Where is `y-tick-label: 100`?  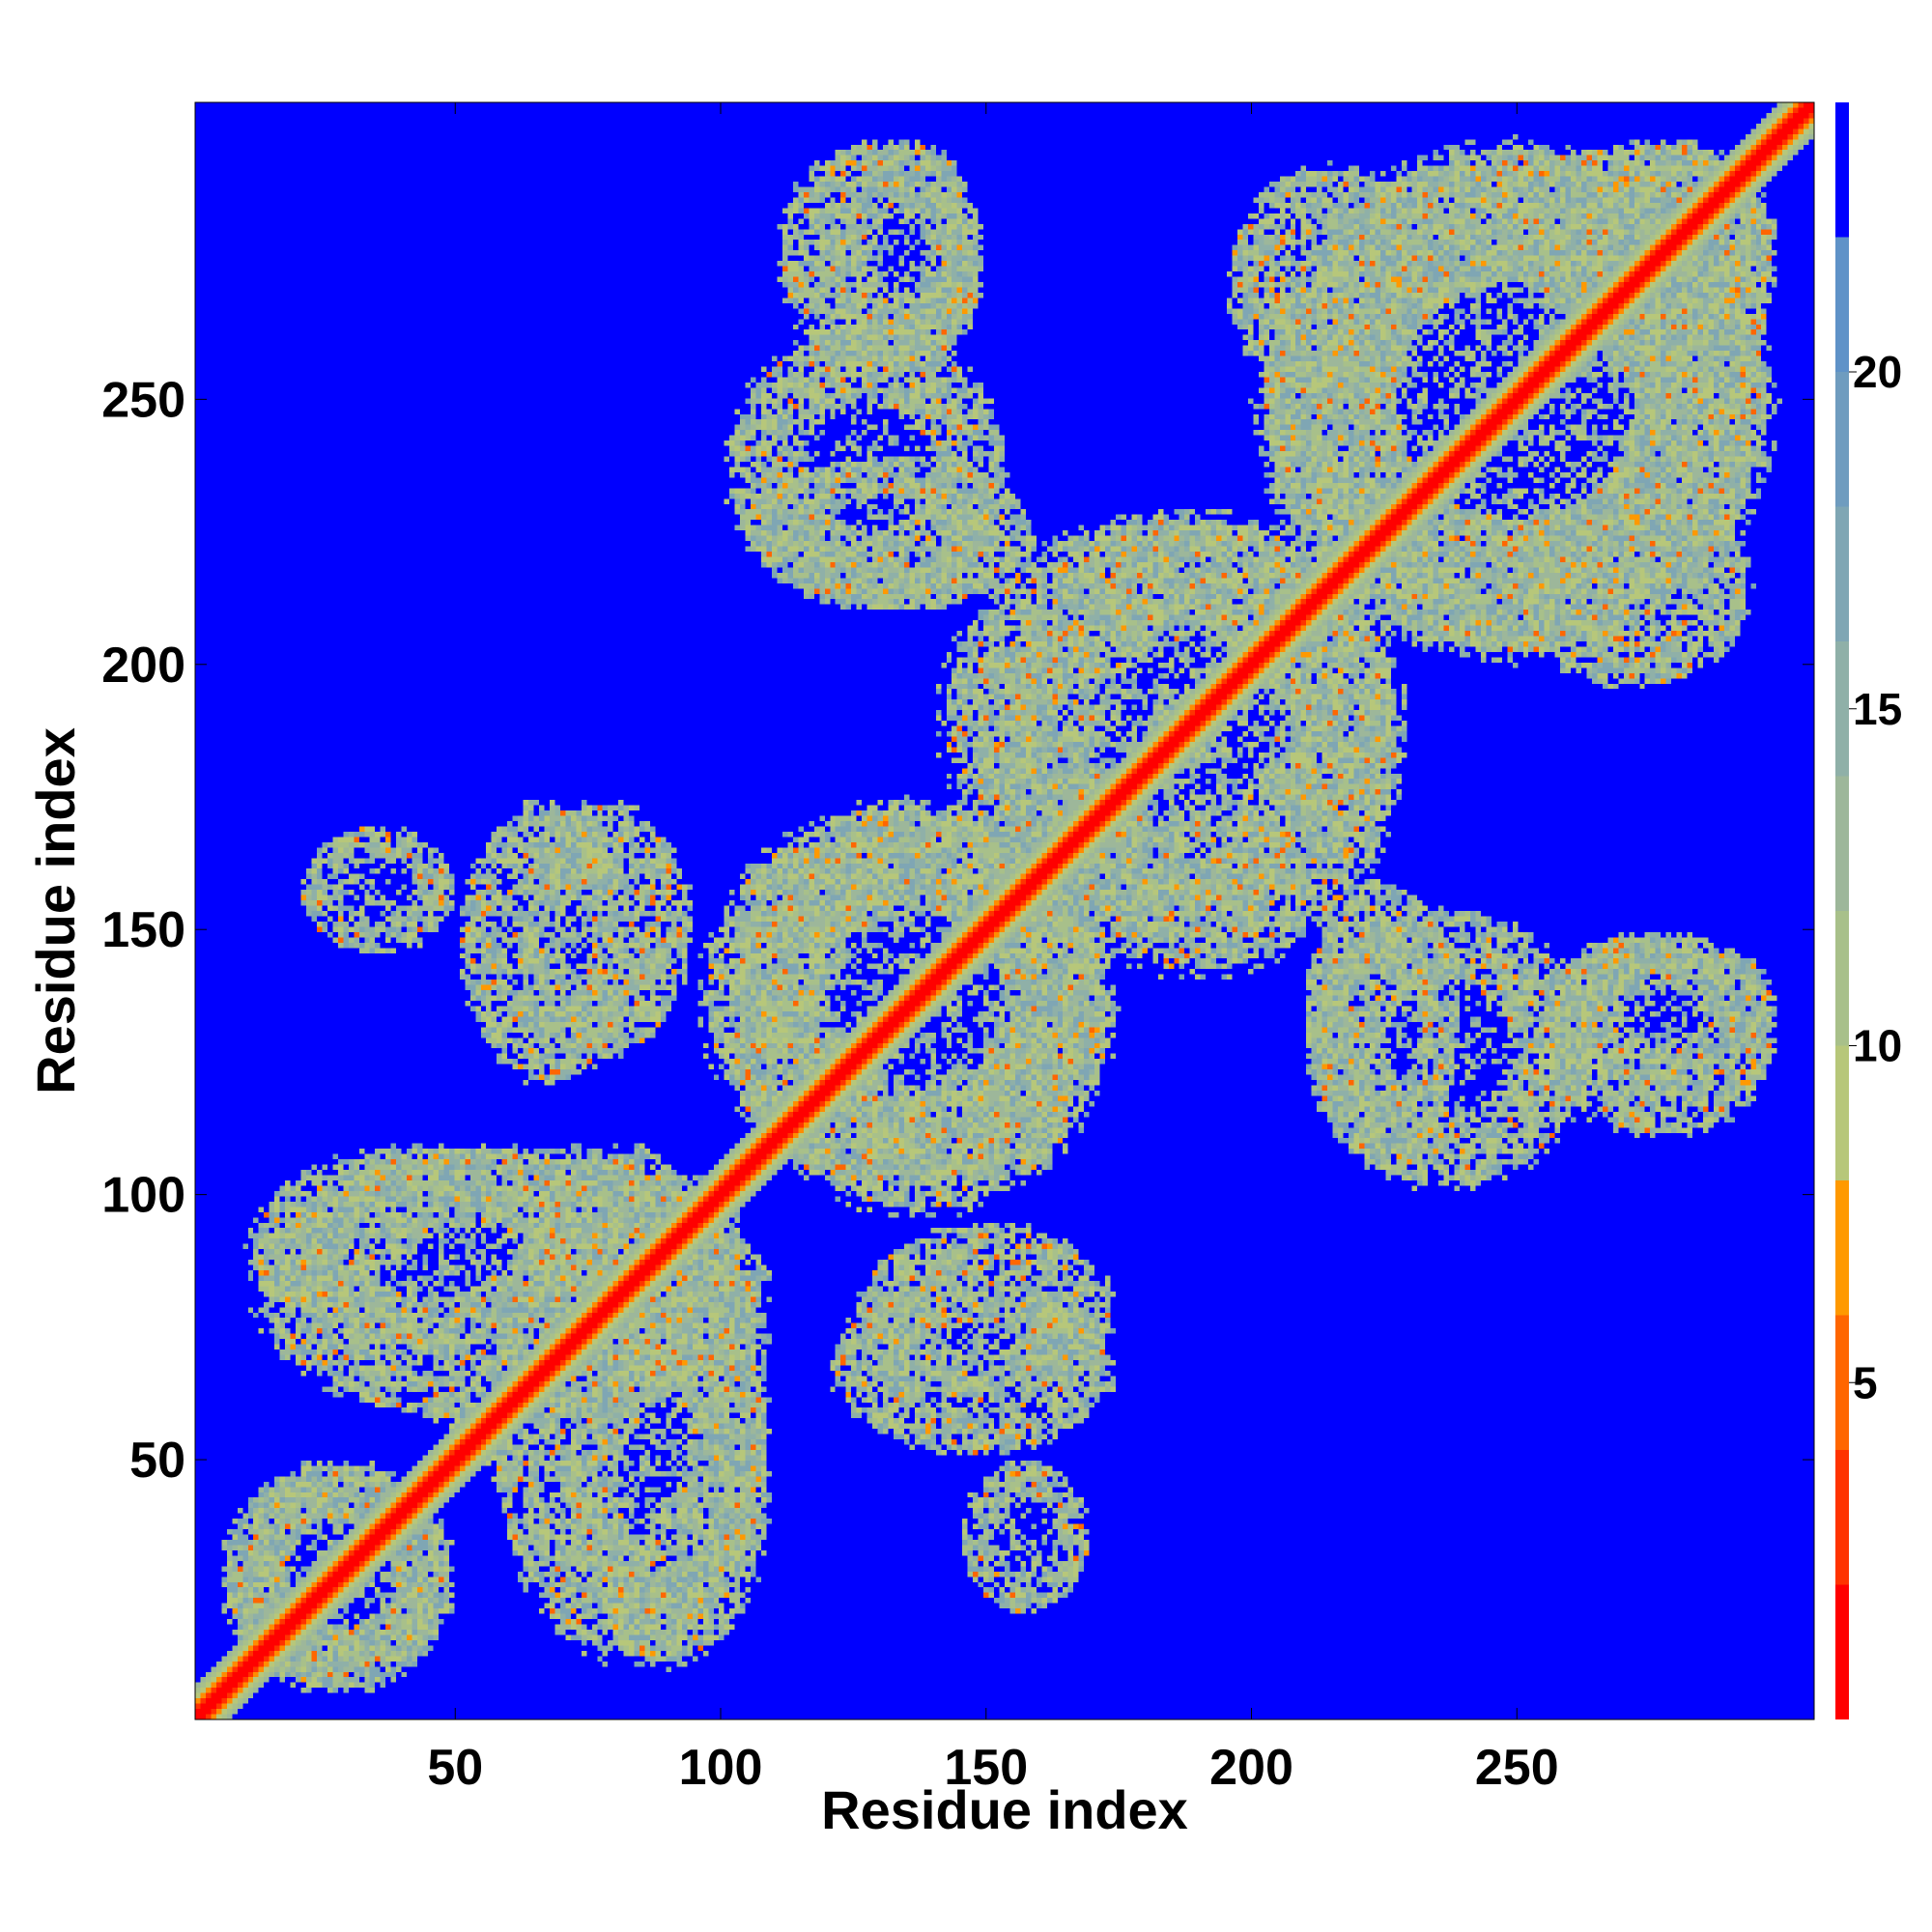
y-tick-label: 100 is located at coordinates (143, 1196).